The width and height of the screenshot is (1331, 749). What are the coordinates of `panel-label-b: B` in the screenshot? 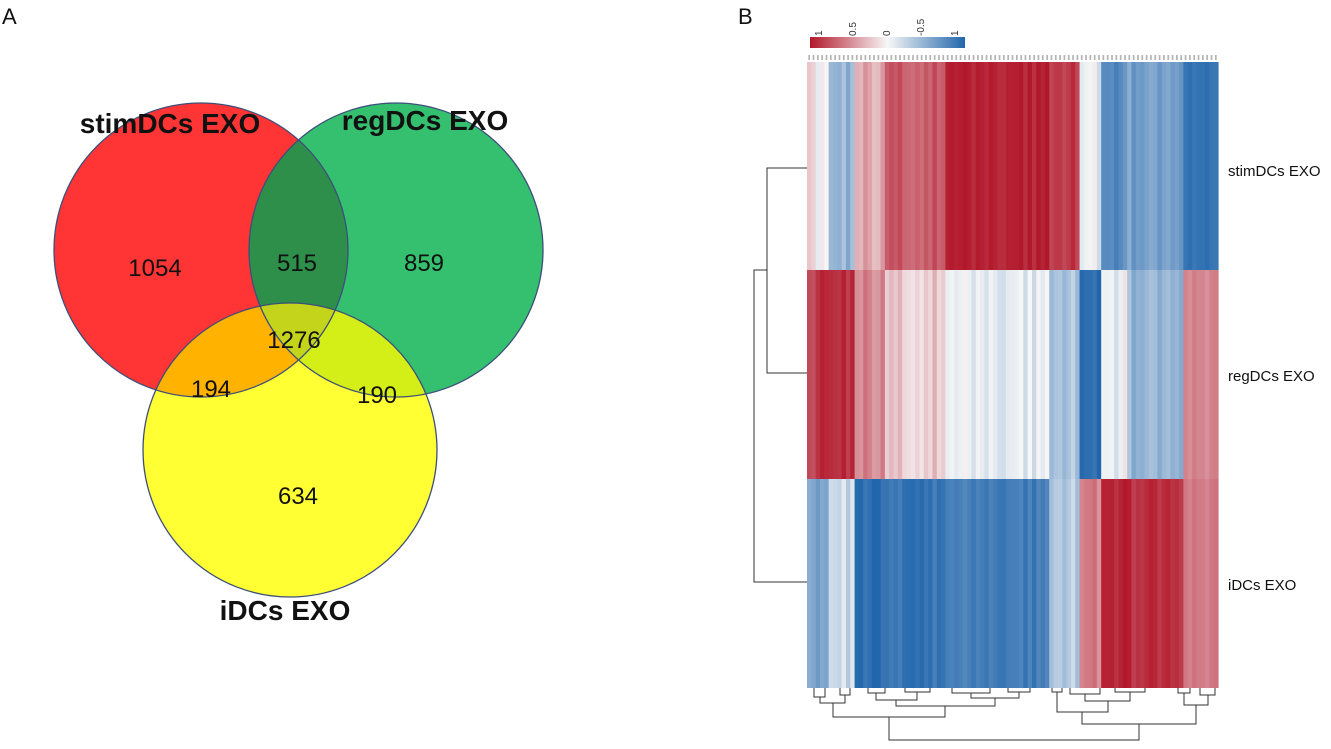 It's located at (745, 16).